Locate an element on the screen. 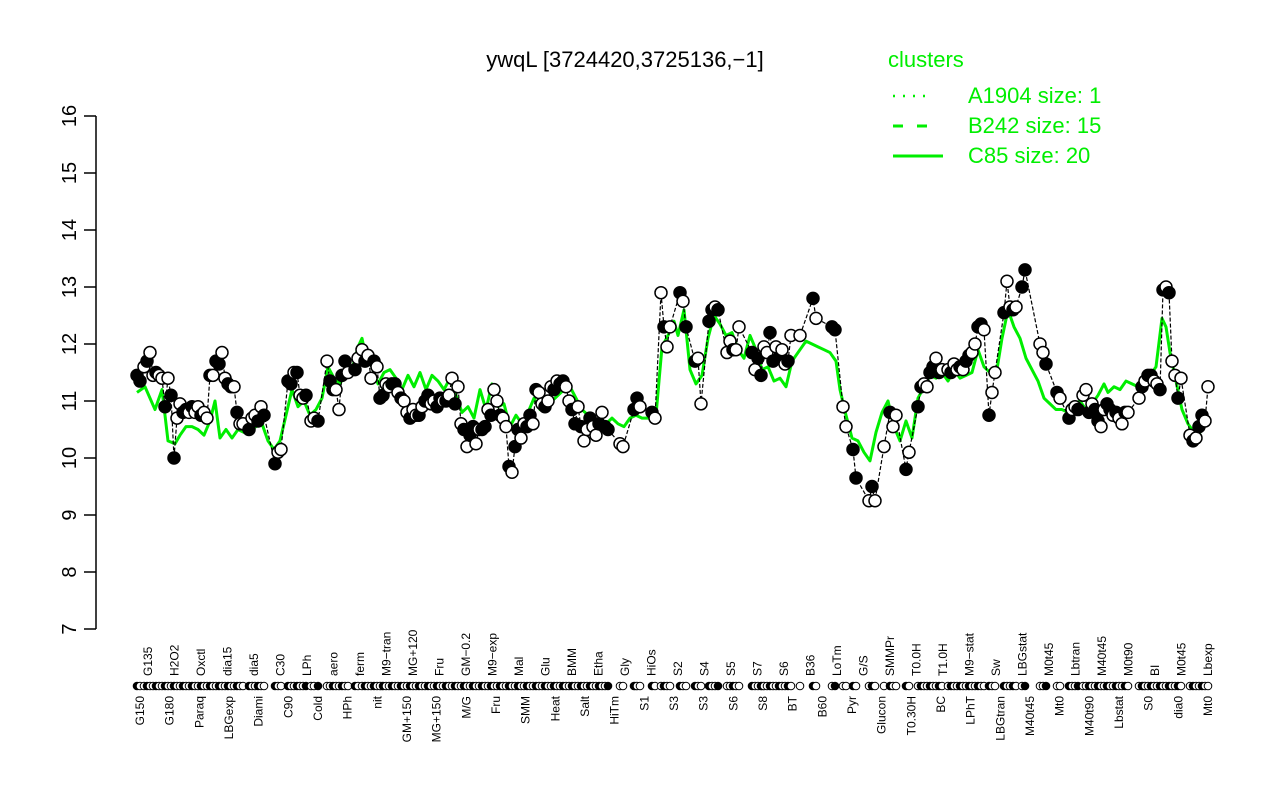 The width and height of the screenshot is (1280, 800). x-tick-label: GM−0.2 is located at coordinates (466, 654).